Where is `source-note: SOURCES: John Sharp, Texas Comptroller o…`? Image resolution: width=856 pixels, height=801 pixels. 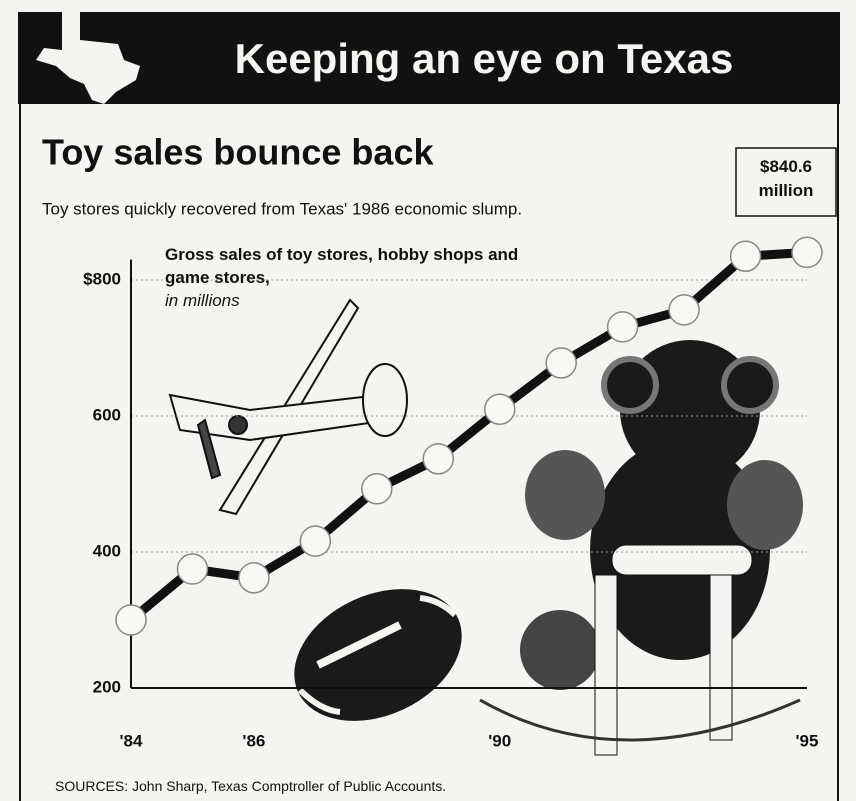 source-note: SOURCES: John Sharp, Texas Comptroller o… is located at coordinates (251, 786).